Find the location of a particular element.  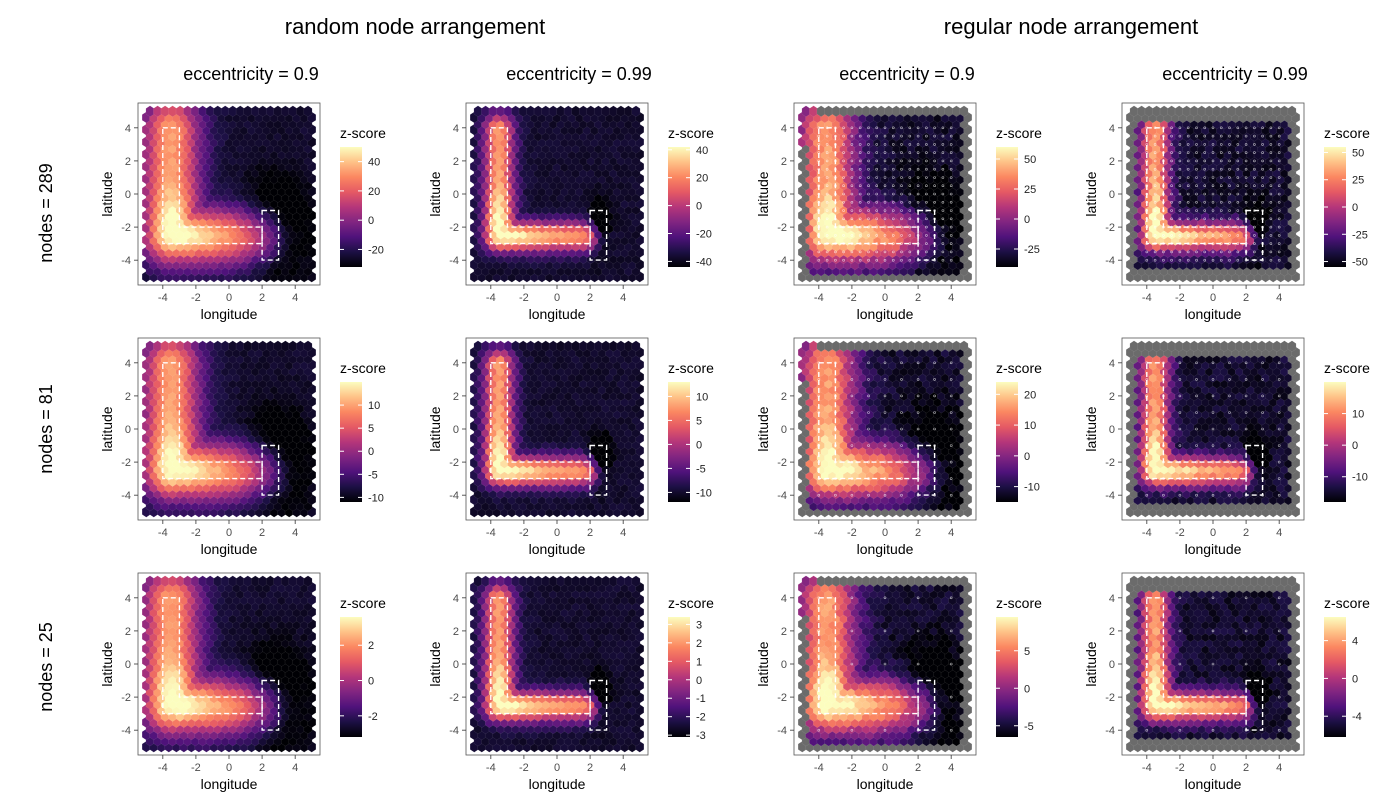

row-title-25: nodes = 25 is located at coordinates (46, 667).